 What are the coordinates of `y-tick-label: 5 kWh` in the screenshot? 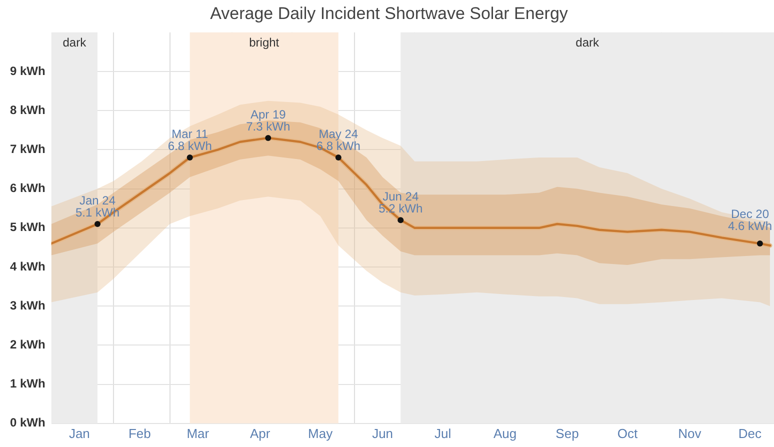 It's located at (28, 227).